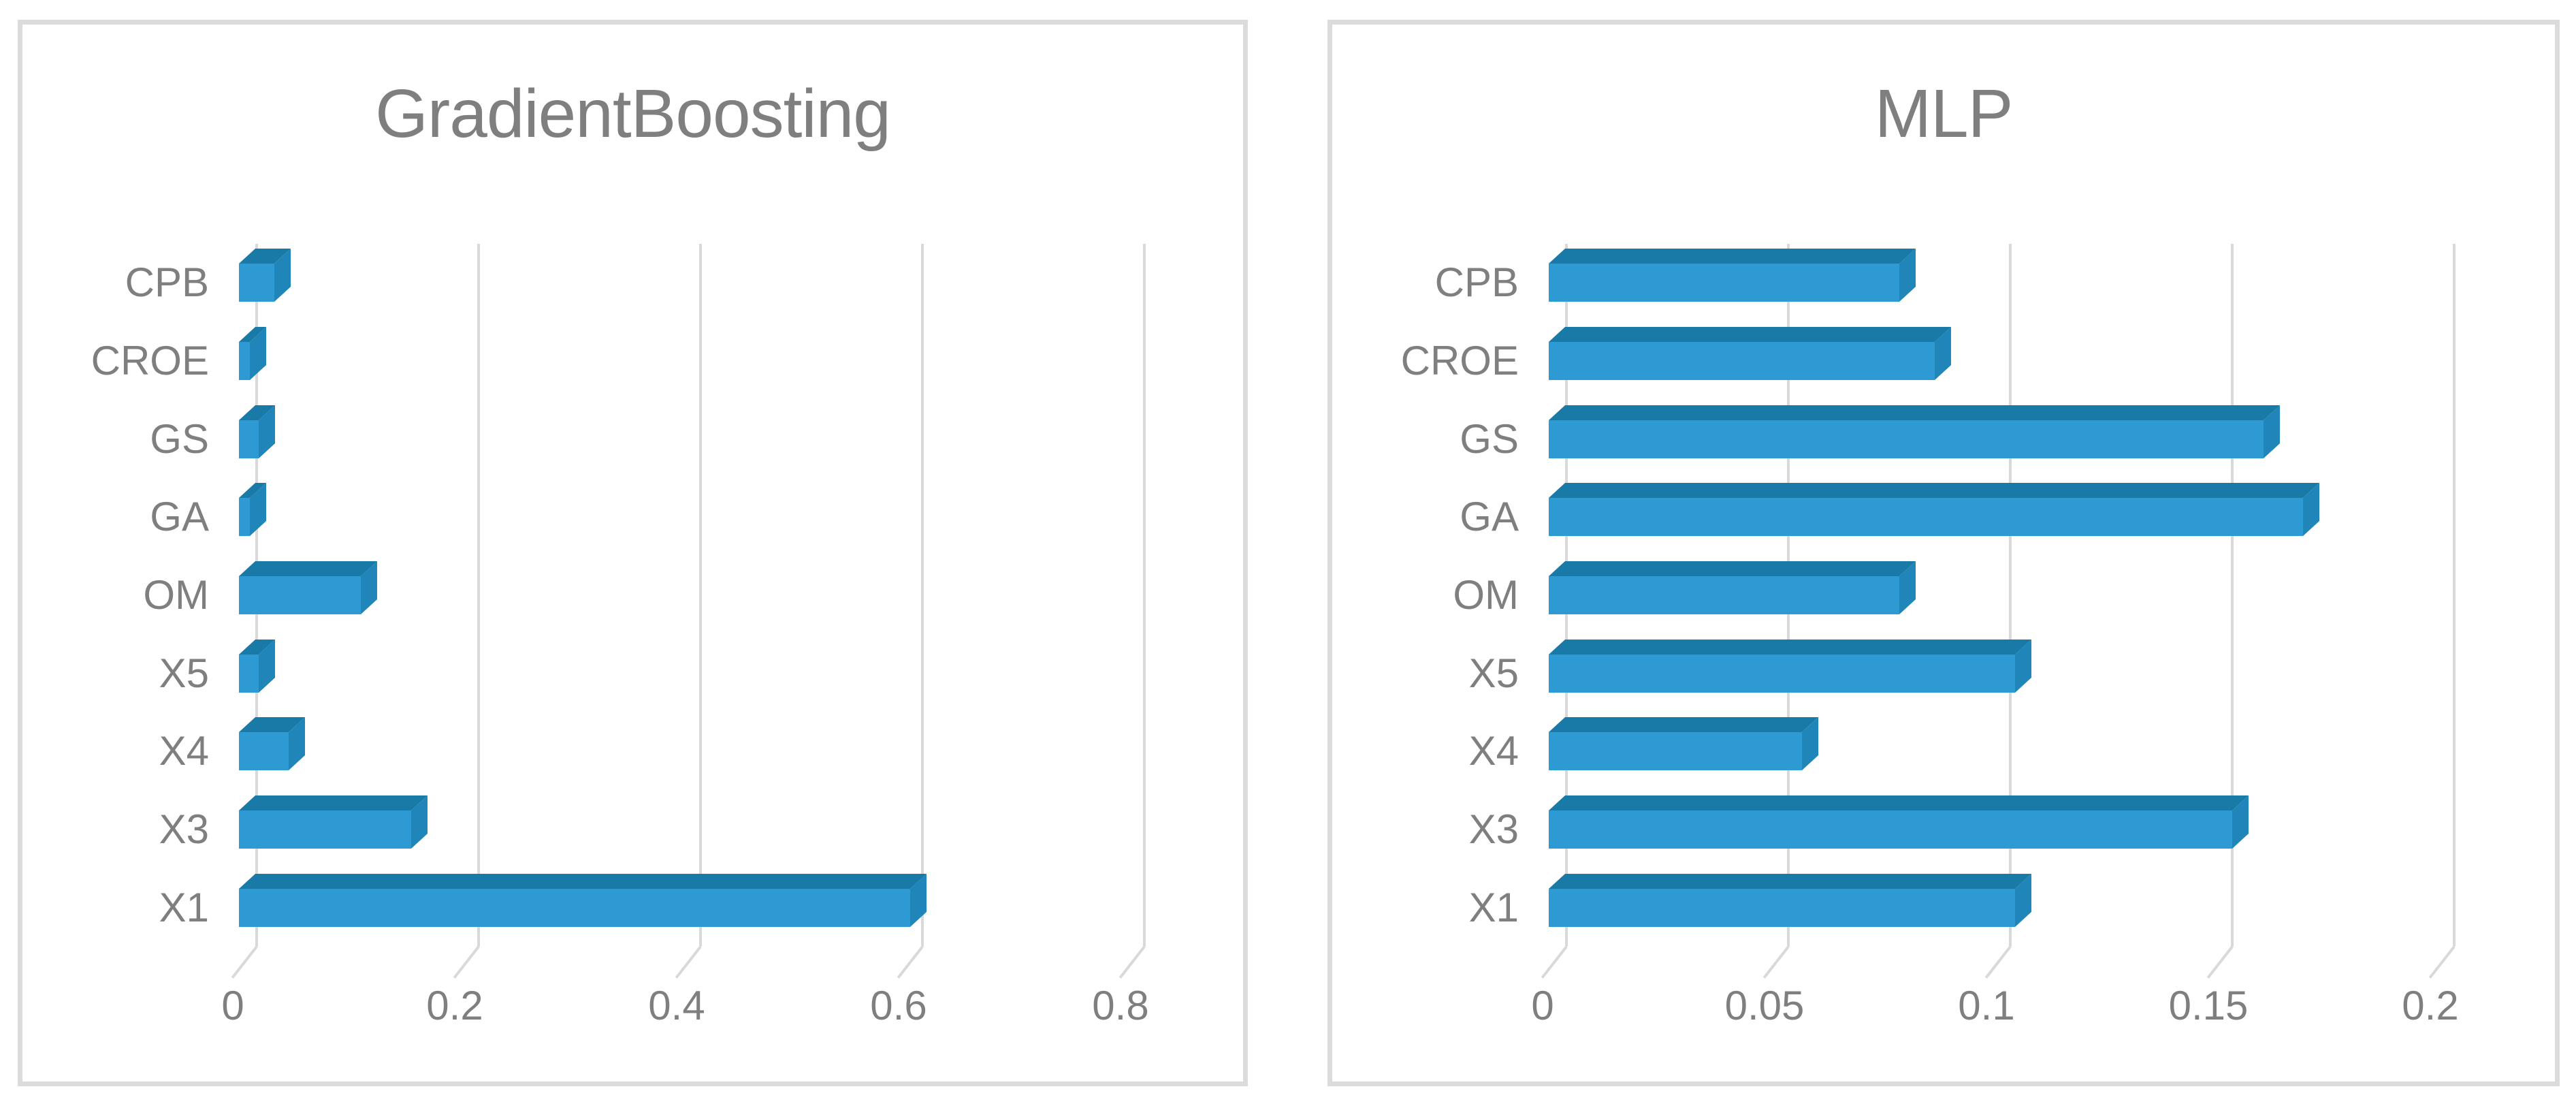  I want to click on bar-ga-top, so click(1934, 491).